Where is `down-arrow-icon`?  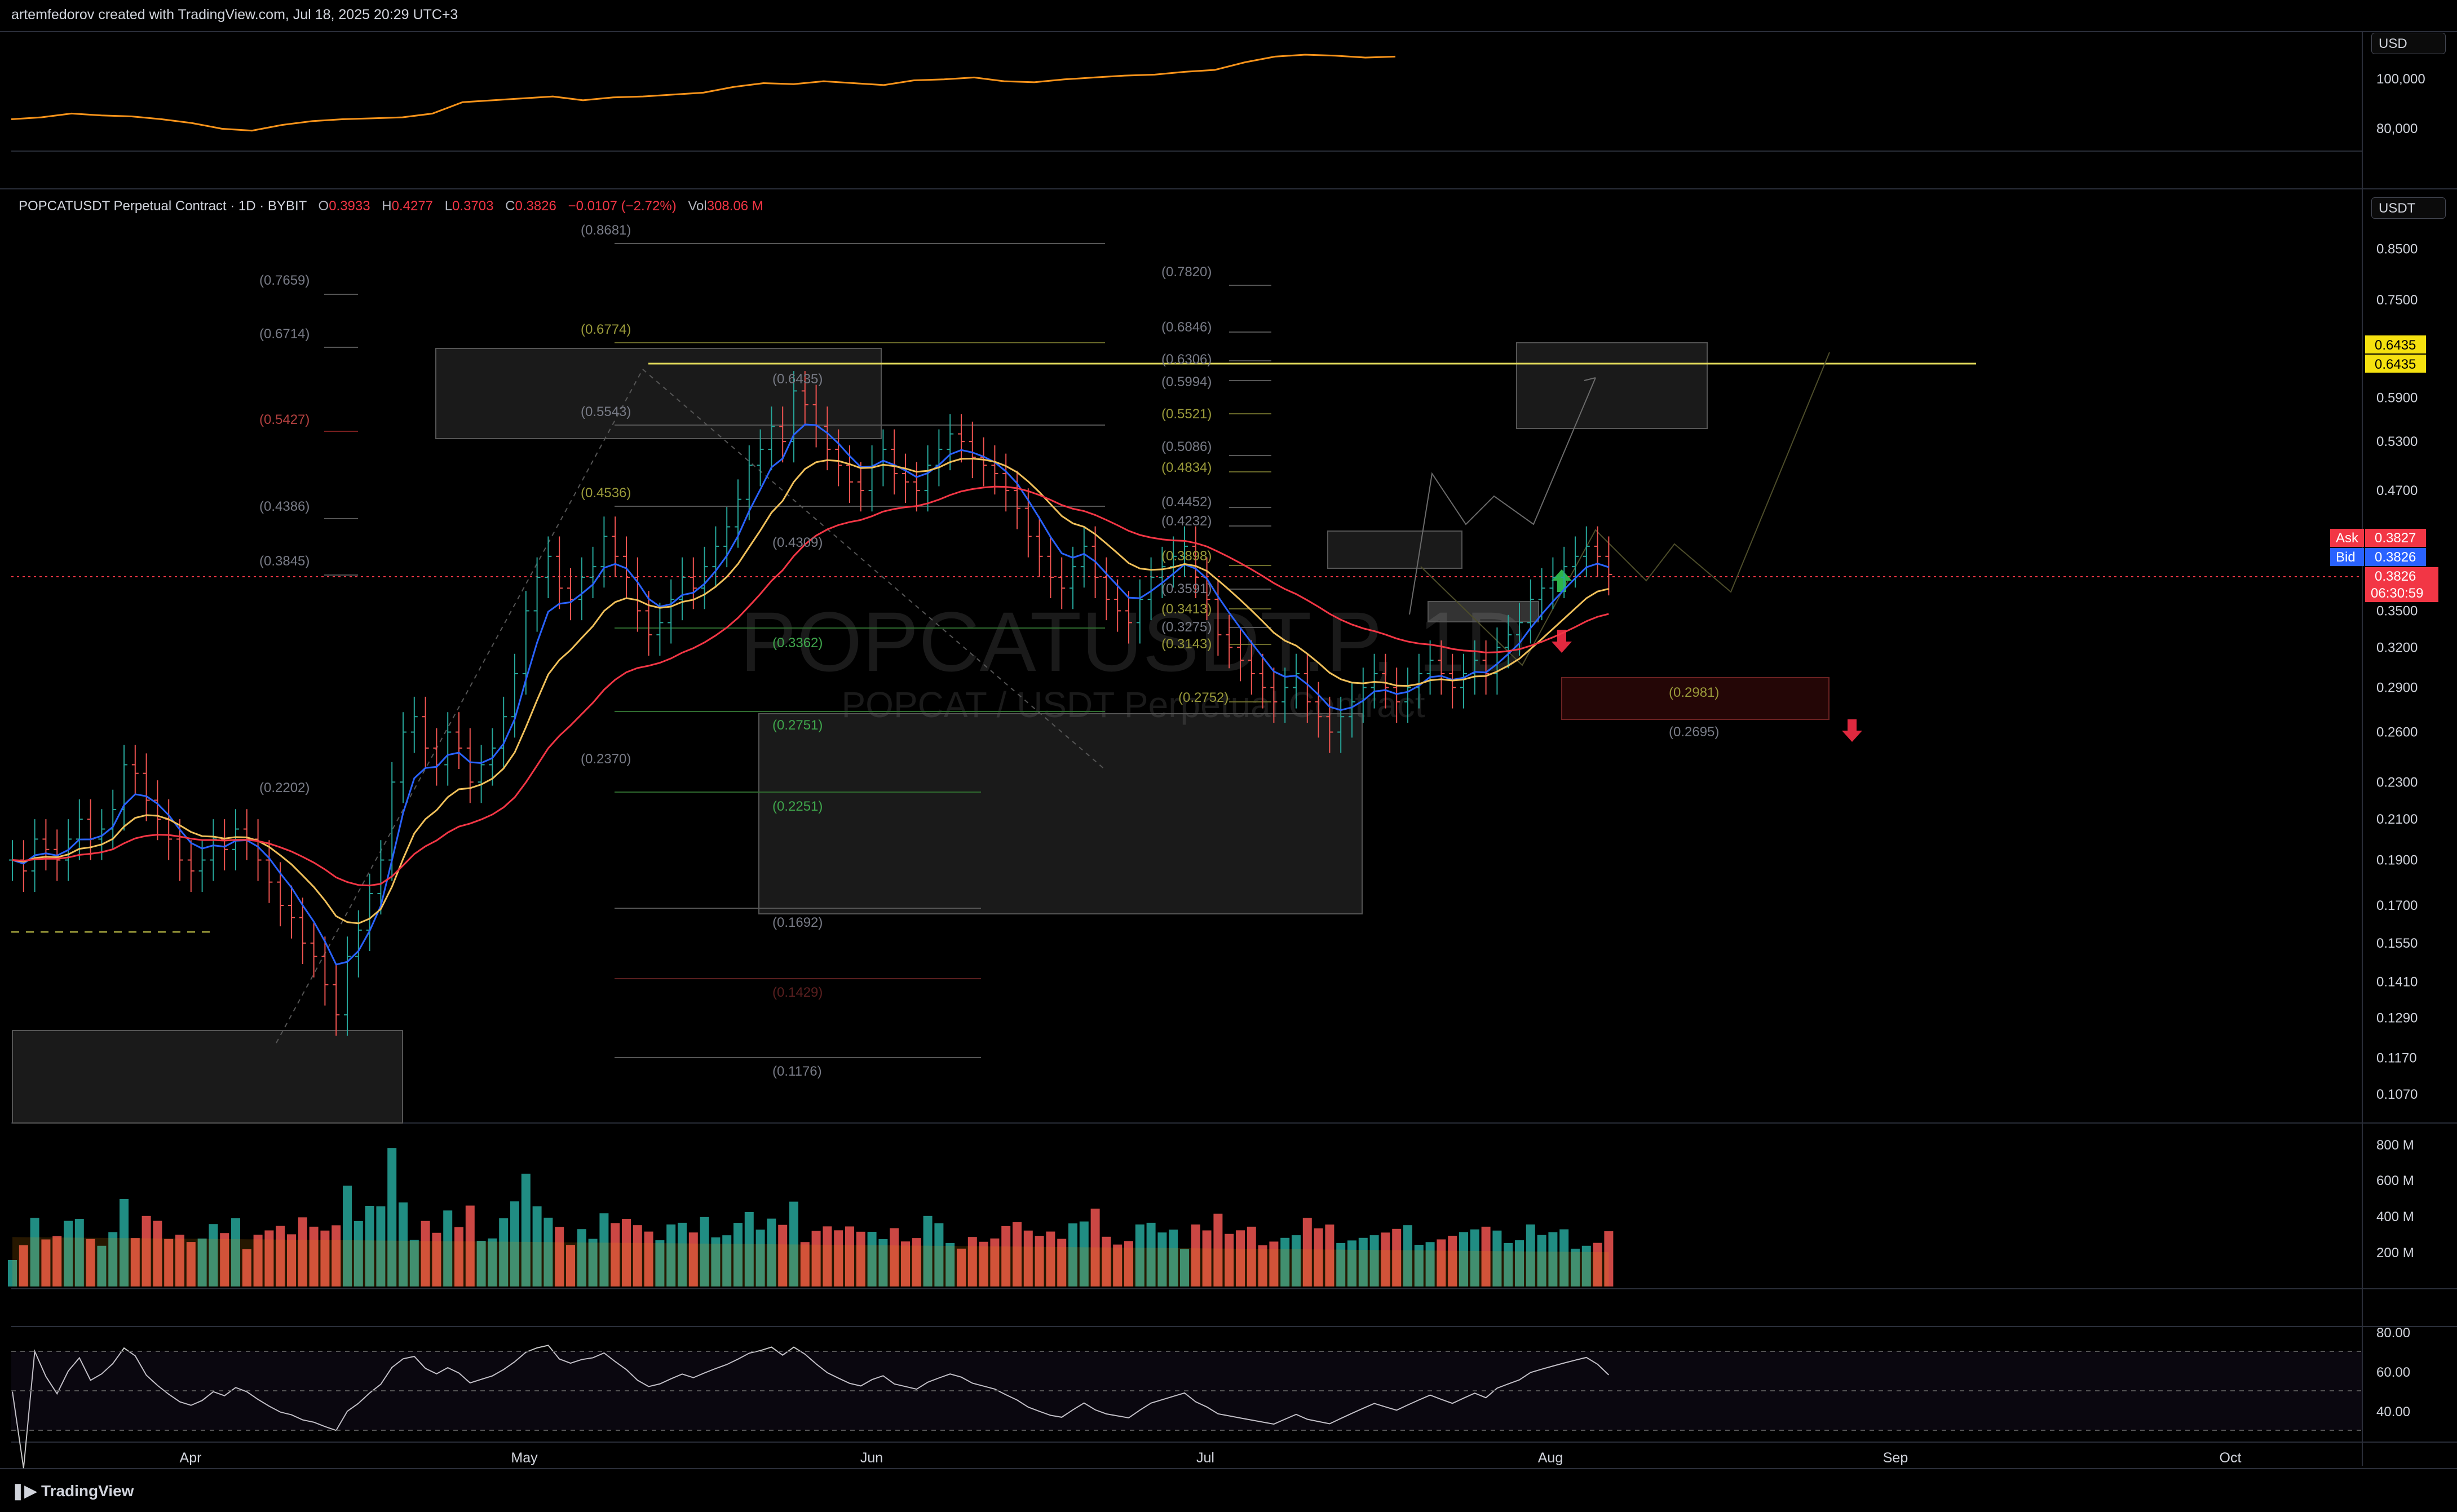
down-arrow-icon is located at coordinates (1562, 641).